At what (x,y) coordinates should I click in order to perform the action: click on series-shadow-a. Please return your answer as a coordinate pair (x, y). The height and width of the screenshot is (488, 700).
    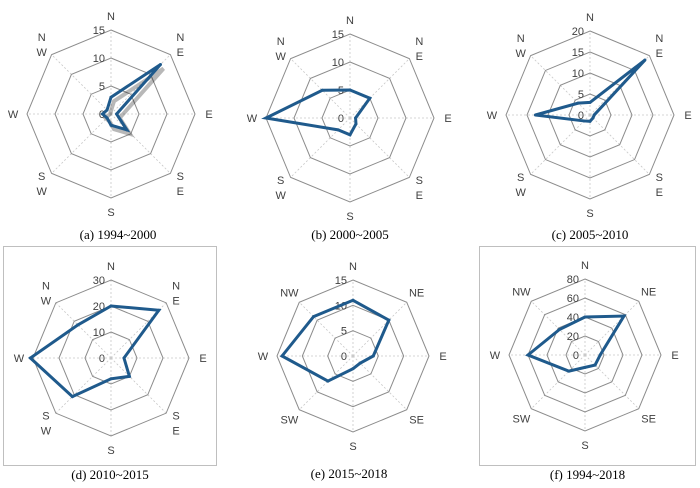
    Looking at the image, I should click on (133, 102).